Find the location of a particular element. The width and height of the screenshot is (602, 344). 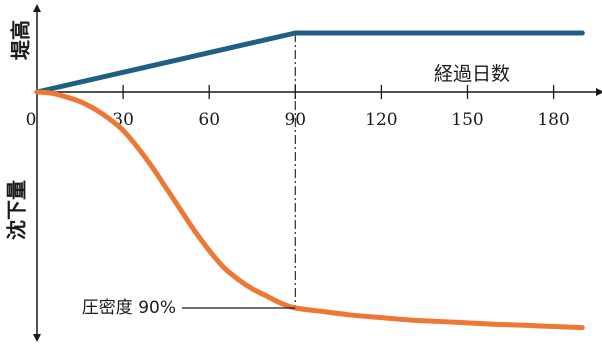

x-axis-label: 経過日数 is located at coordinates (472, 74).